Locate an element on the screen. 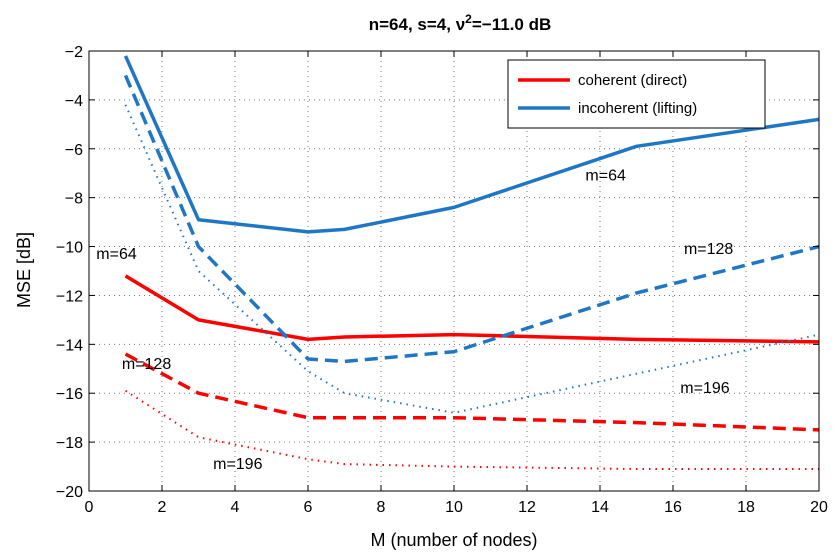 This screenshot has height=554, width=833. x-tick-label: 2 is located at coordinates (162, 507).